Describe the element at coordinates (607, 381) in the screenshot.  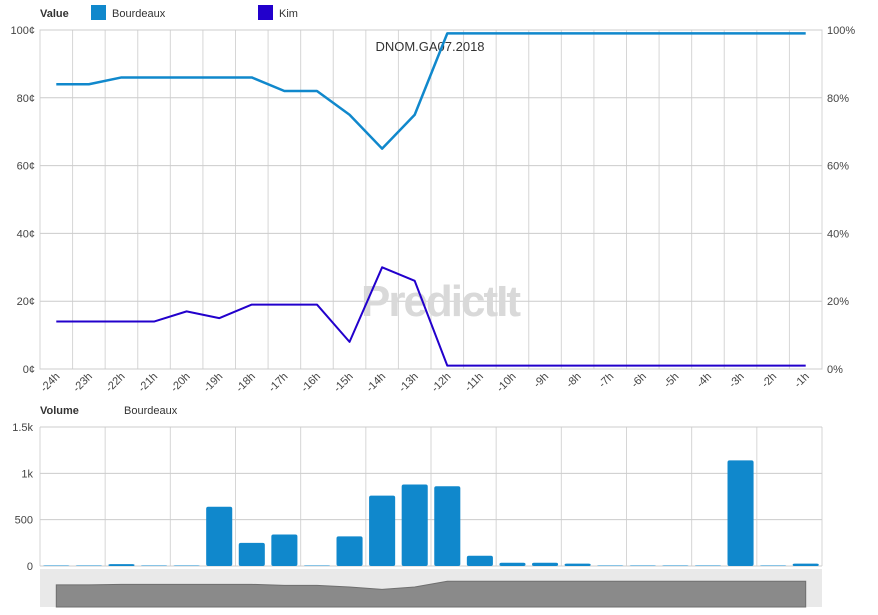
I see `x-tick-label: -7h` at that location.